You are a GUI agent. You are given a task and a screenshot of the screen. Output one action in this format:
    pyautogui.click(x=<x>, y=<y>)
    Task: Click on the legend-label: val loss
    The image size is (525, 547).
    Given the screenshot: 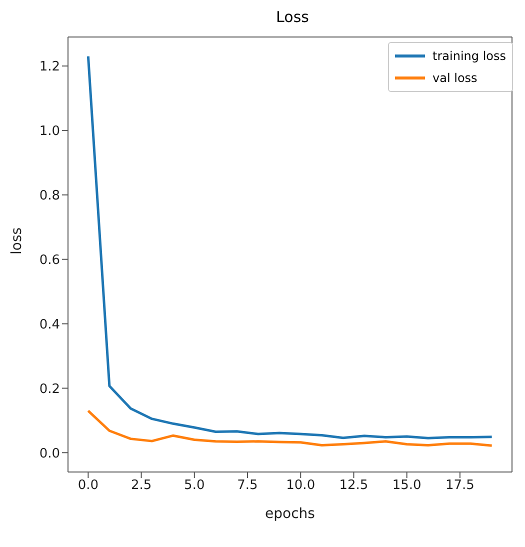 What is the action you would take?
    pyautogui.click(x=455, y=78)
    